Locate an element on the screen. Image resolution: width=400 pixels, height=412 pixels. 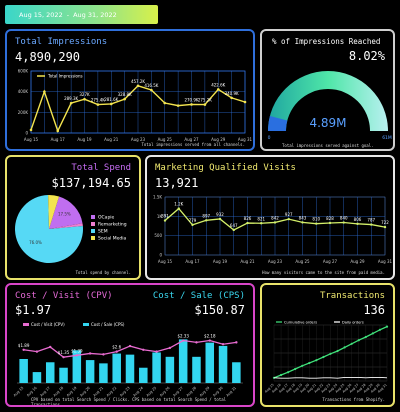
cpv-x-tick: Aug 16 is located at coordinates (32, 391).